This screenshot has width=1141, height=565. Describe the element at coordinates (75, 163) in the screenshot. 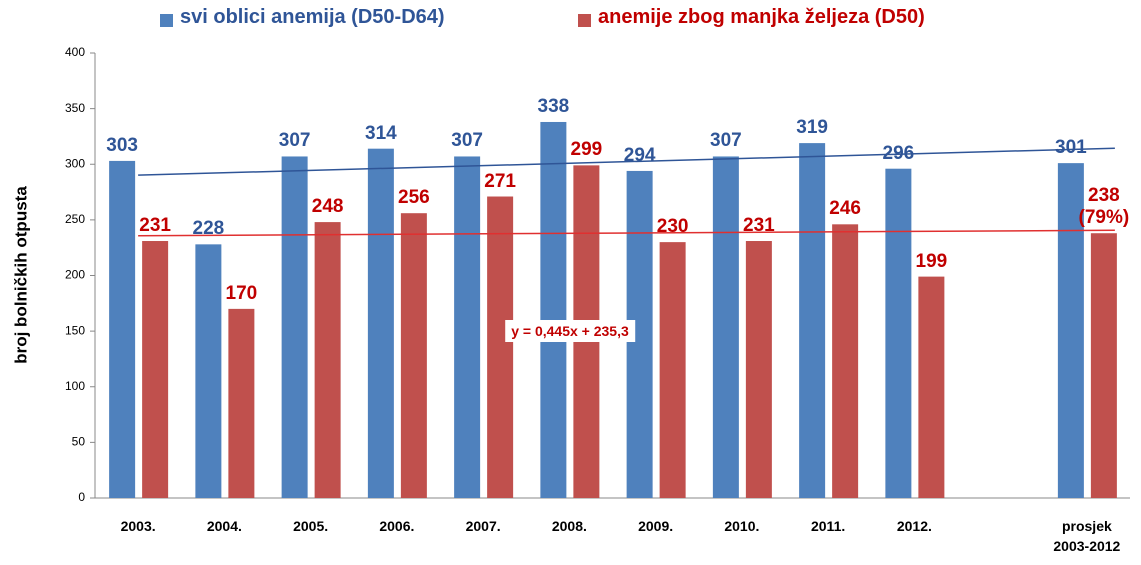

I see `y-tick-label: 300` at that location.